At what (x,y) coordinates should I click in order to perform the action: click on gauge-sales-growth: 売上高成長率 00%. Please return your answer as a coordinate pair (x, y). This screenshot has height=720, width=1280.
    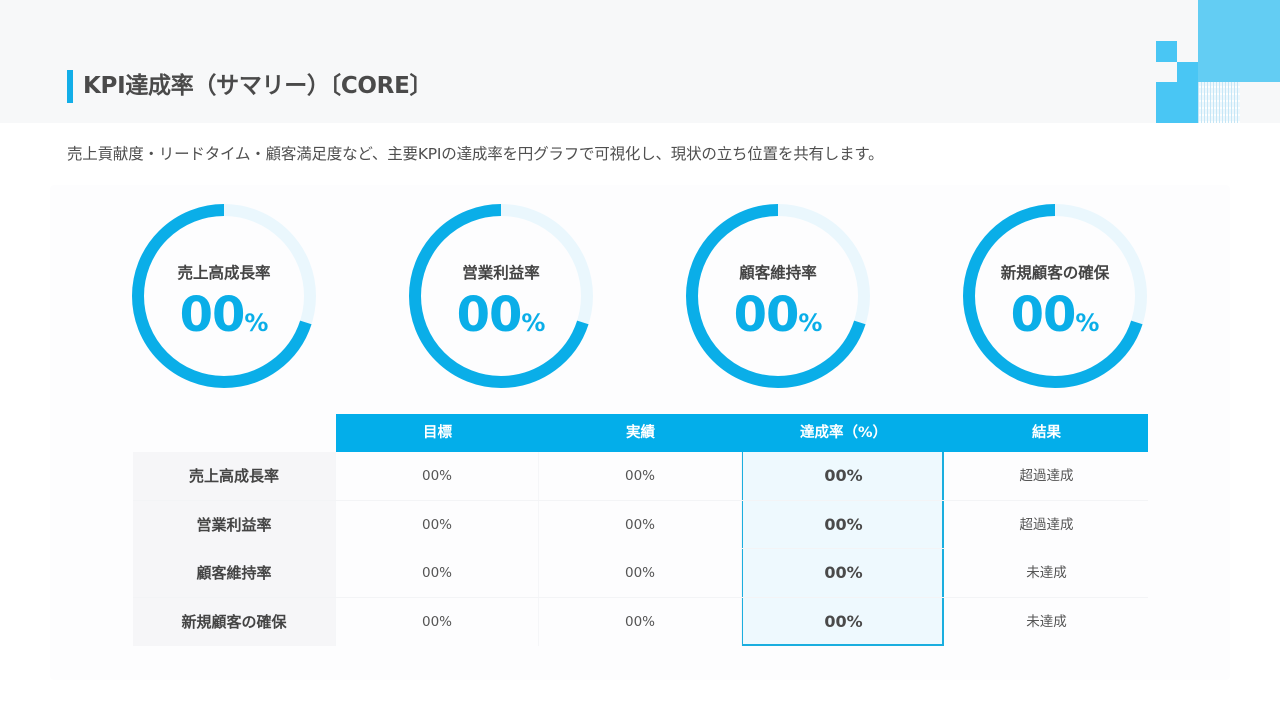
    Looking at the image, I should click on (224, 296).